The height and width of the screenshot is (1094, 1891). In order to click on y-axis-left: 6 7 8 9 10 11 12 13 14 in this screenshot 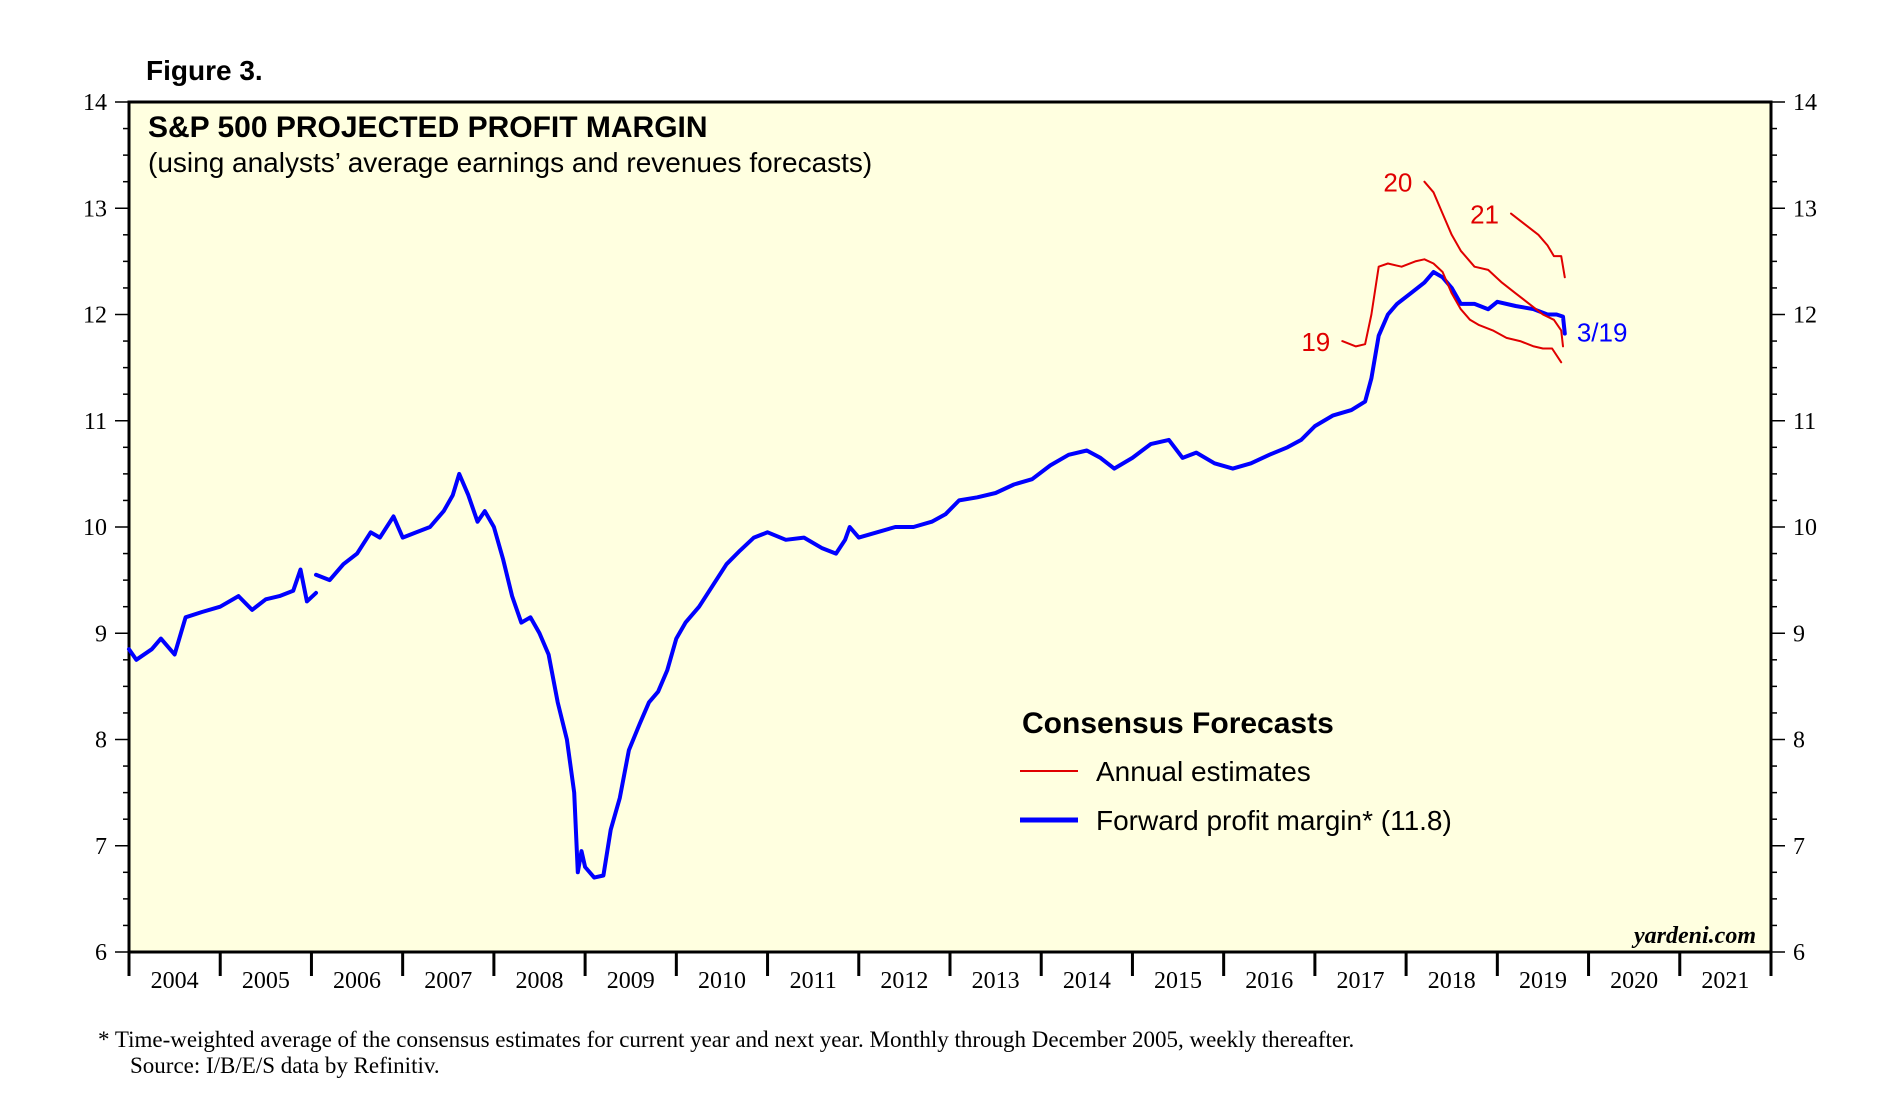, I will do `click(95, 528)`.